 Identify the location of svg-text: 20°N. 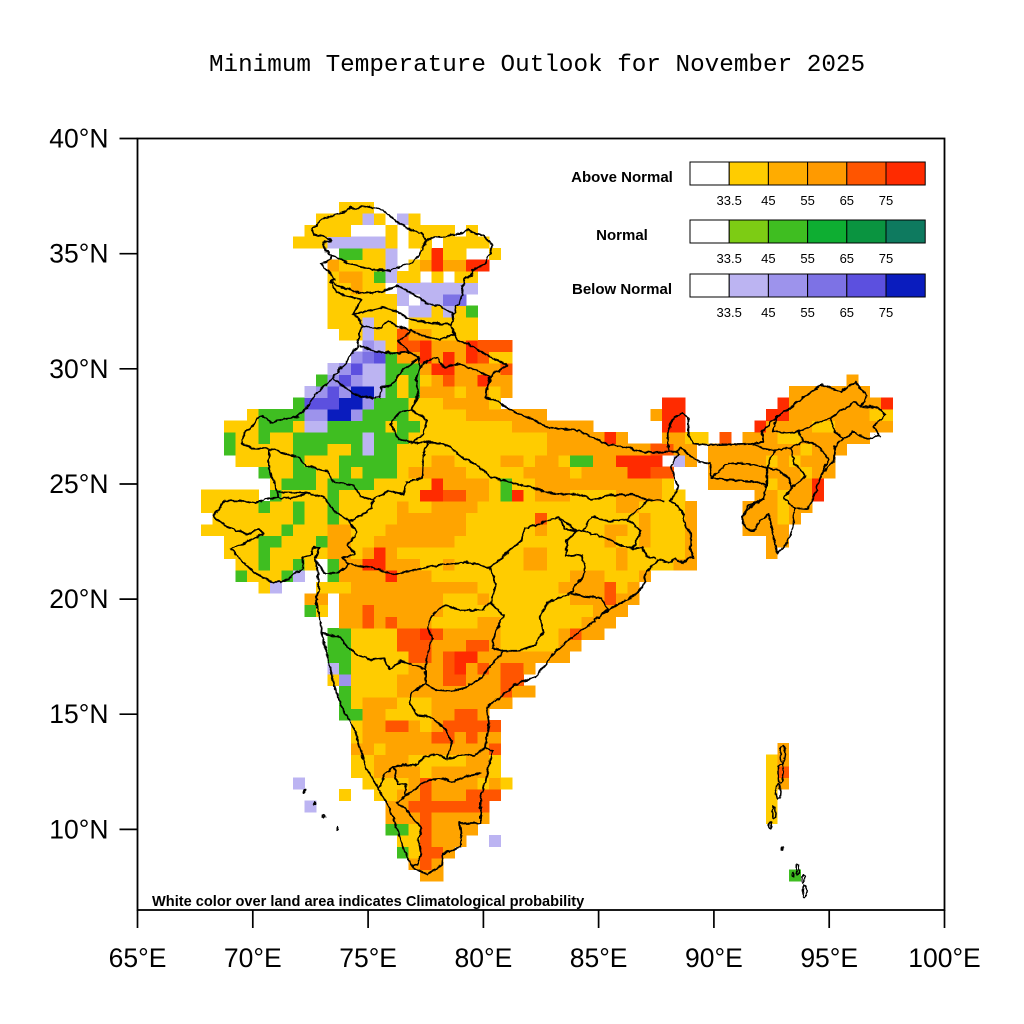
(78, 599).